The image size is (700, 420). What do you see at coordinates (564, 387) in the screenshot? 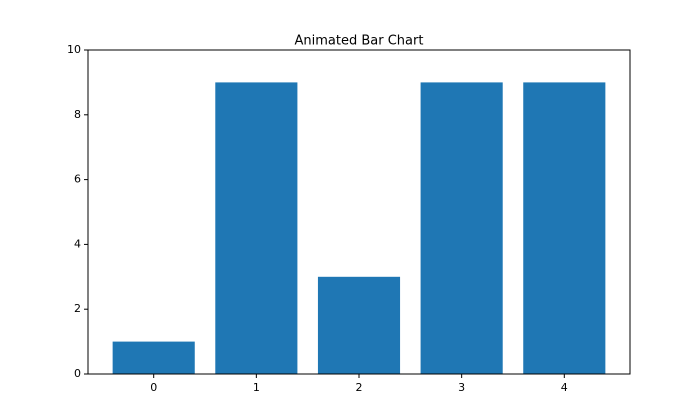
I see `x-tick-label: 4` at bounding box center [564, 387].